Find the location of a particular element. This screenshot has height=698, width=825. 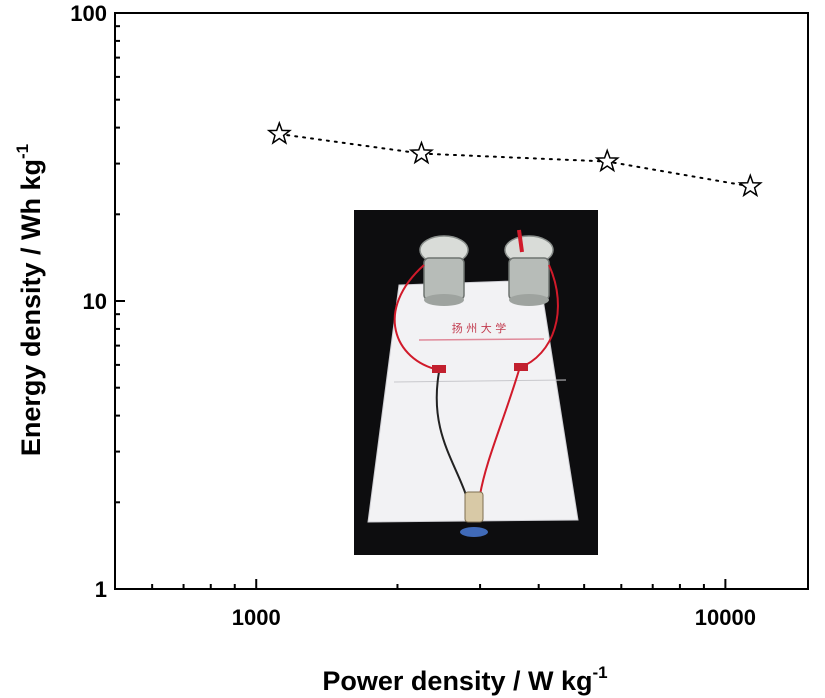

inset-card-fold is located at coordinates (480, 381).